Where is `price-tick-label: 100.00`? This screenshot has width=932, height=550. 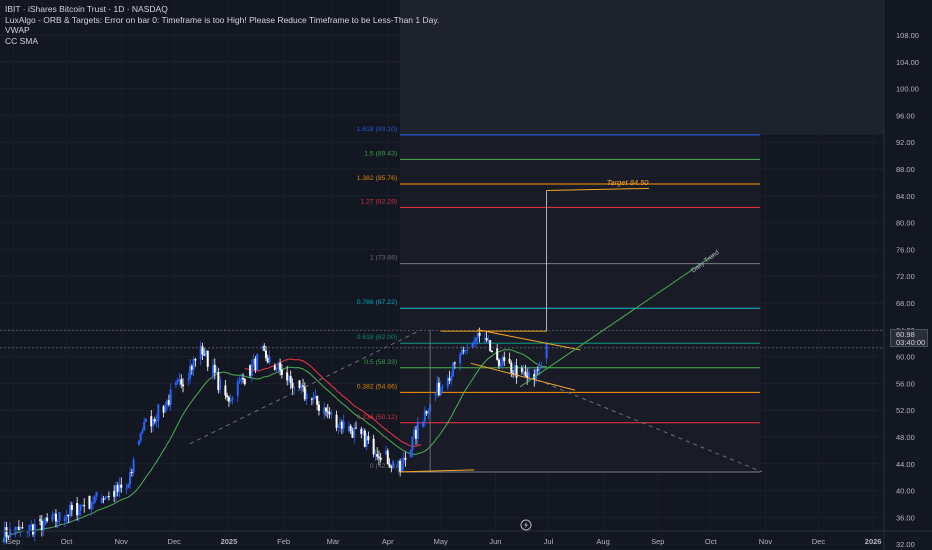 price-tick-label: 100.00 is located at coordinates (907, 89).